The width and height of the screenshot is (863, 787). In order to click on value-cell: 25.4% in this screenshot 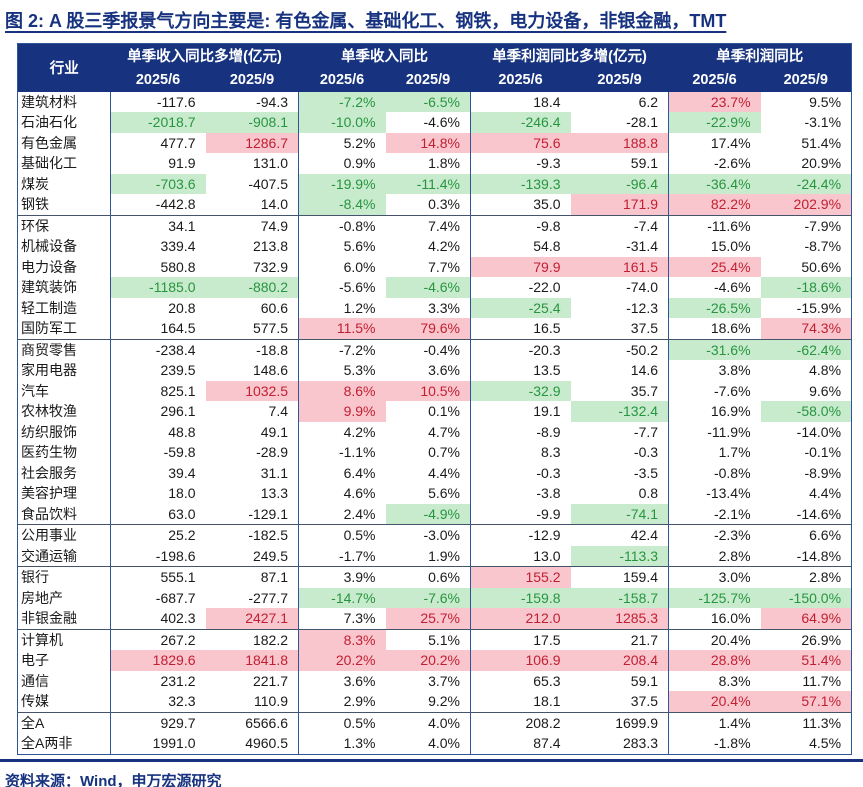, I will do `click(714, 266)`.